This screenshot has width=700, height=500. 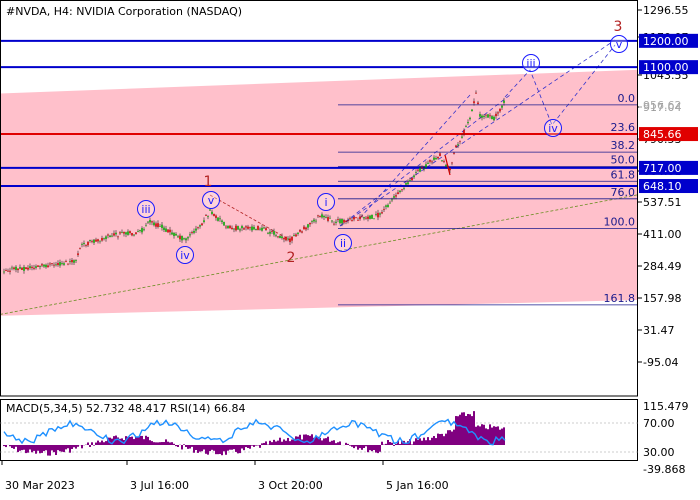 I want to click on price-tick-label: 31.47, so click(x=659, y=330).